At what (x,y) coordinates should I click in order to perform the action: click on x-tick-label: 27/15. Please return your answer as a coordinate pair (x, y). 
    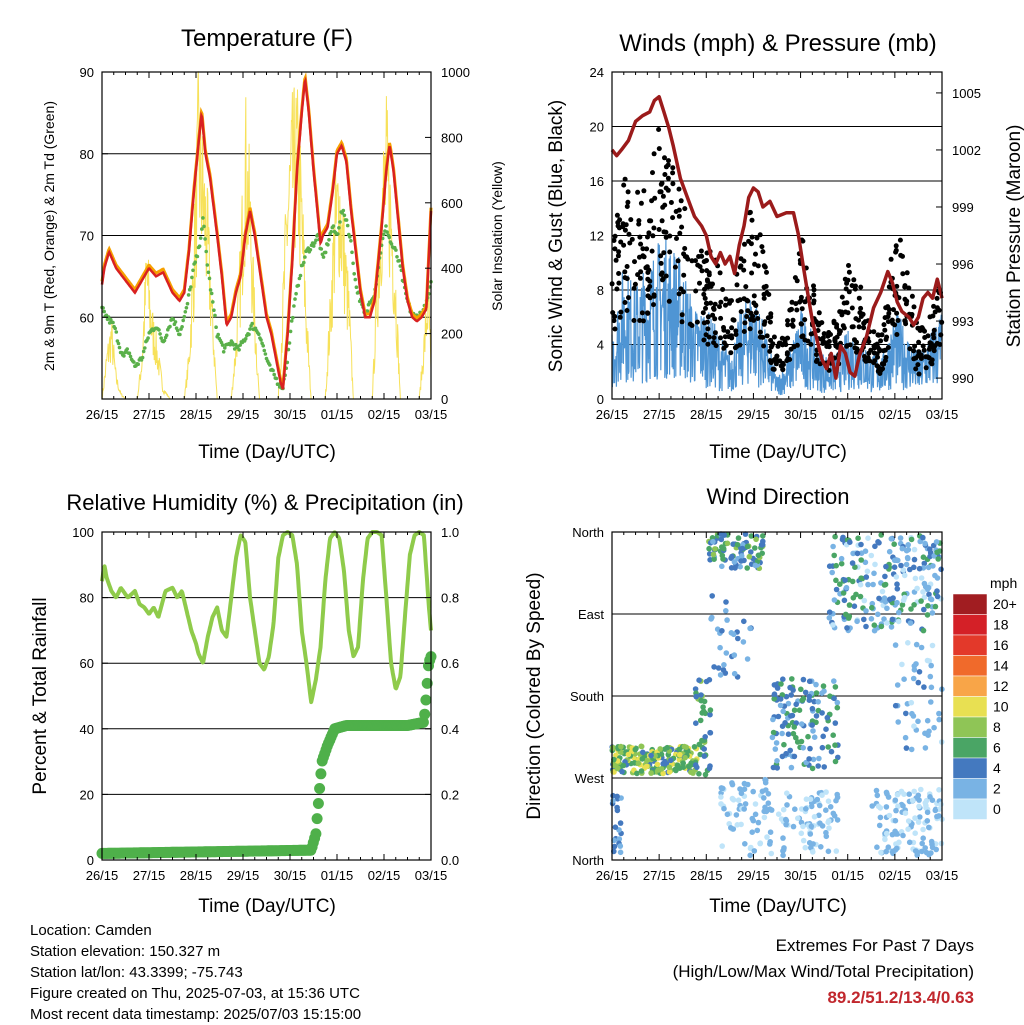
    Looking at the image, I should click on (149, 875).